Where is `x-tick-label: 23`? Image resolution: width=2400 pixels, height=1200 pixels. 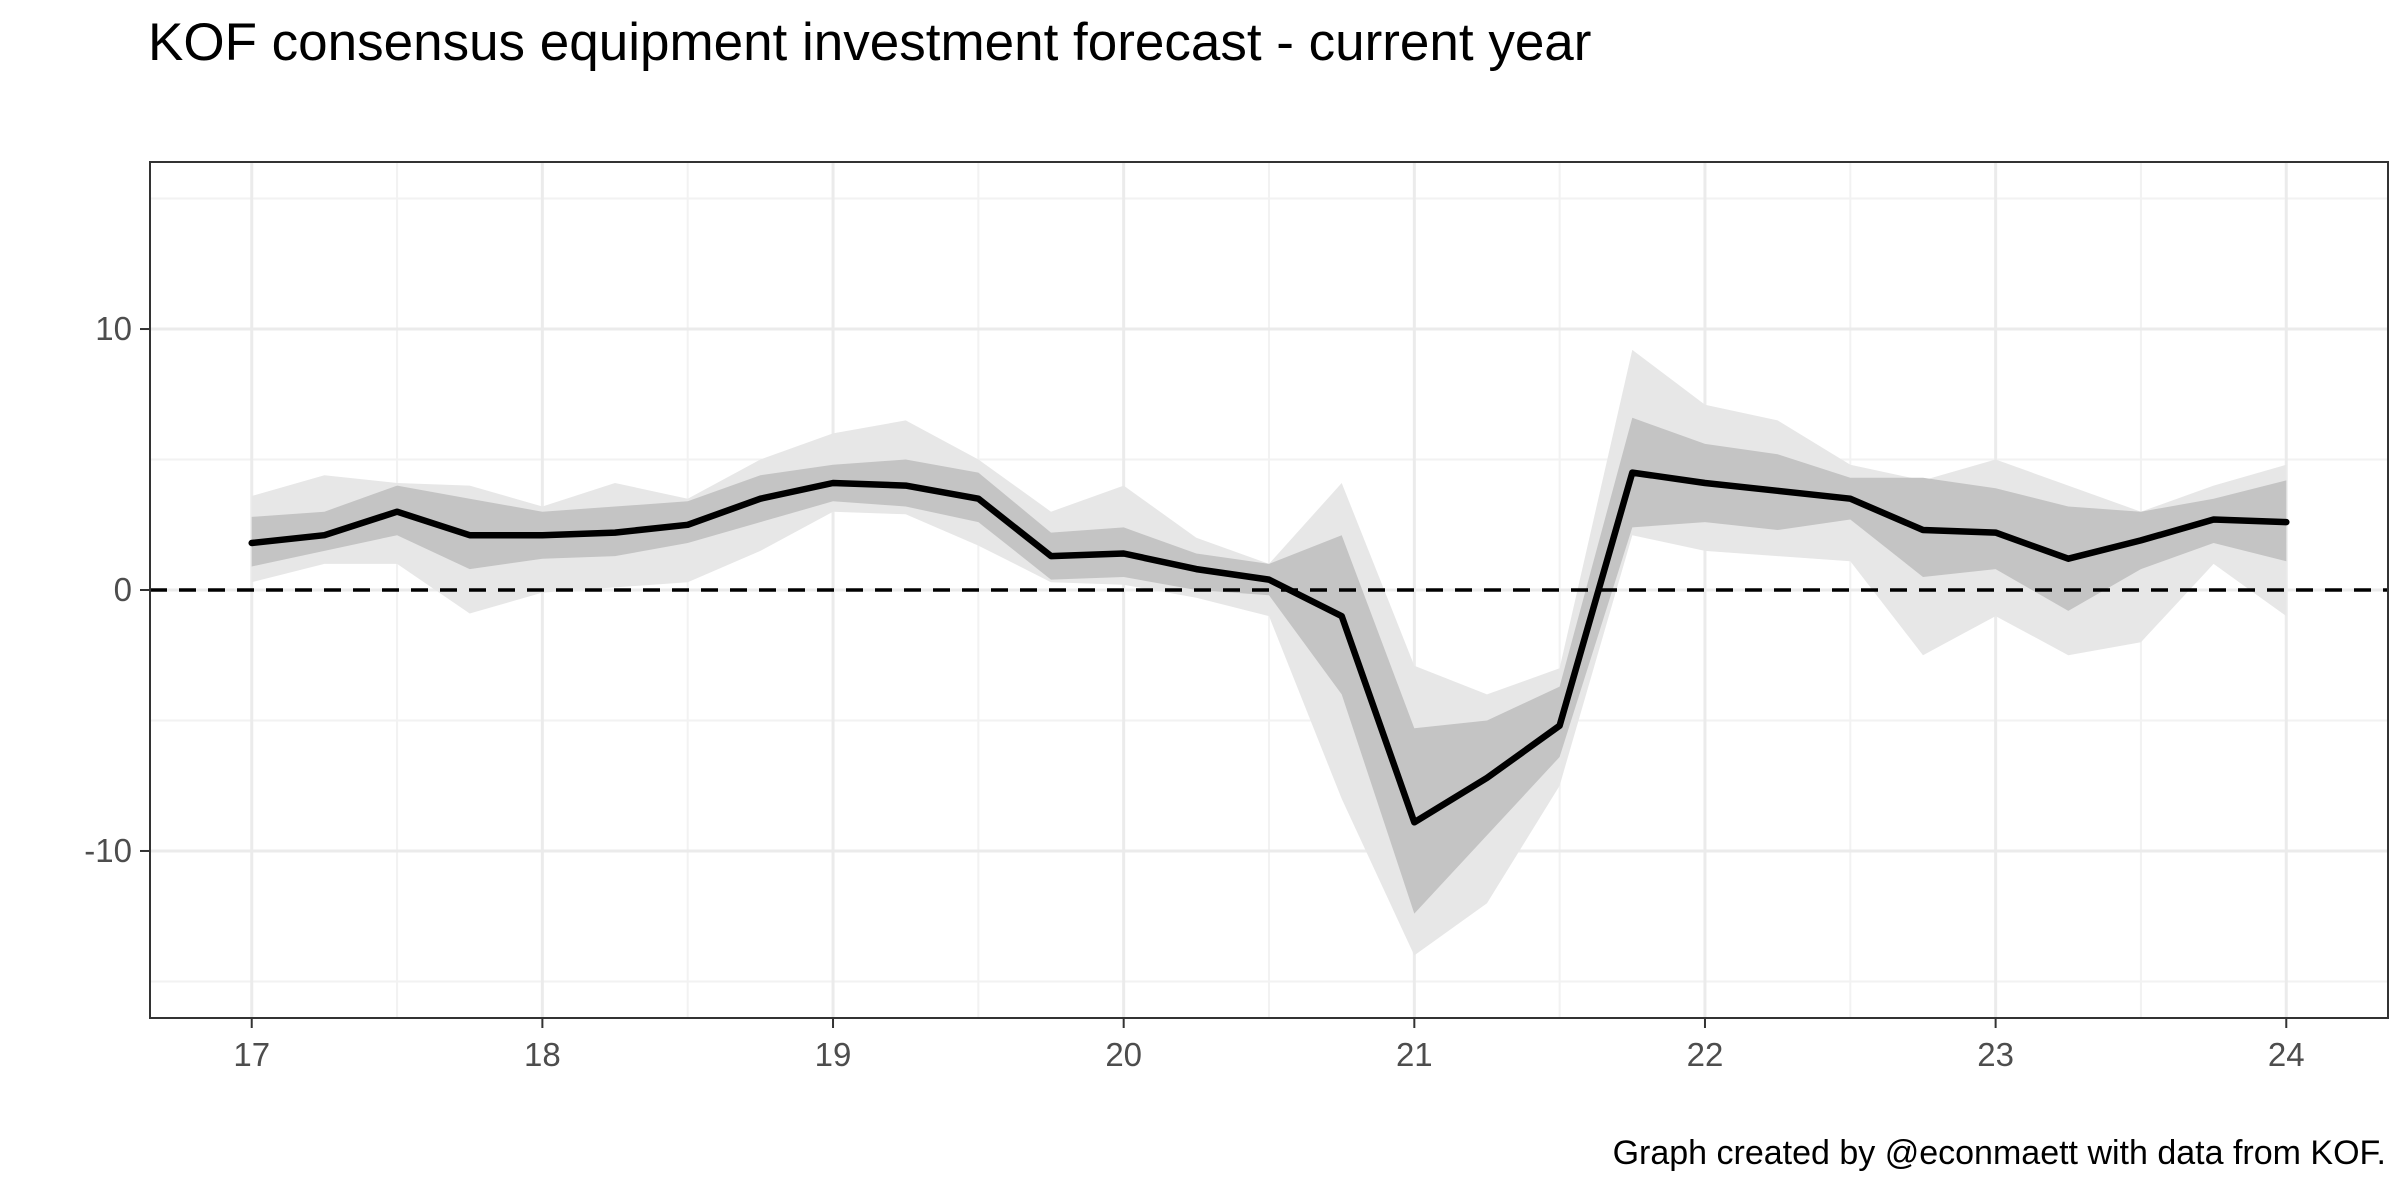 x-tick-label: 23 is located at coordinates (1995, 1054).